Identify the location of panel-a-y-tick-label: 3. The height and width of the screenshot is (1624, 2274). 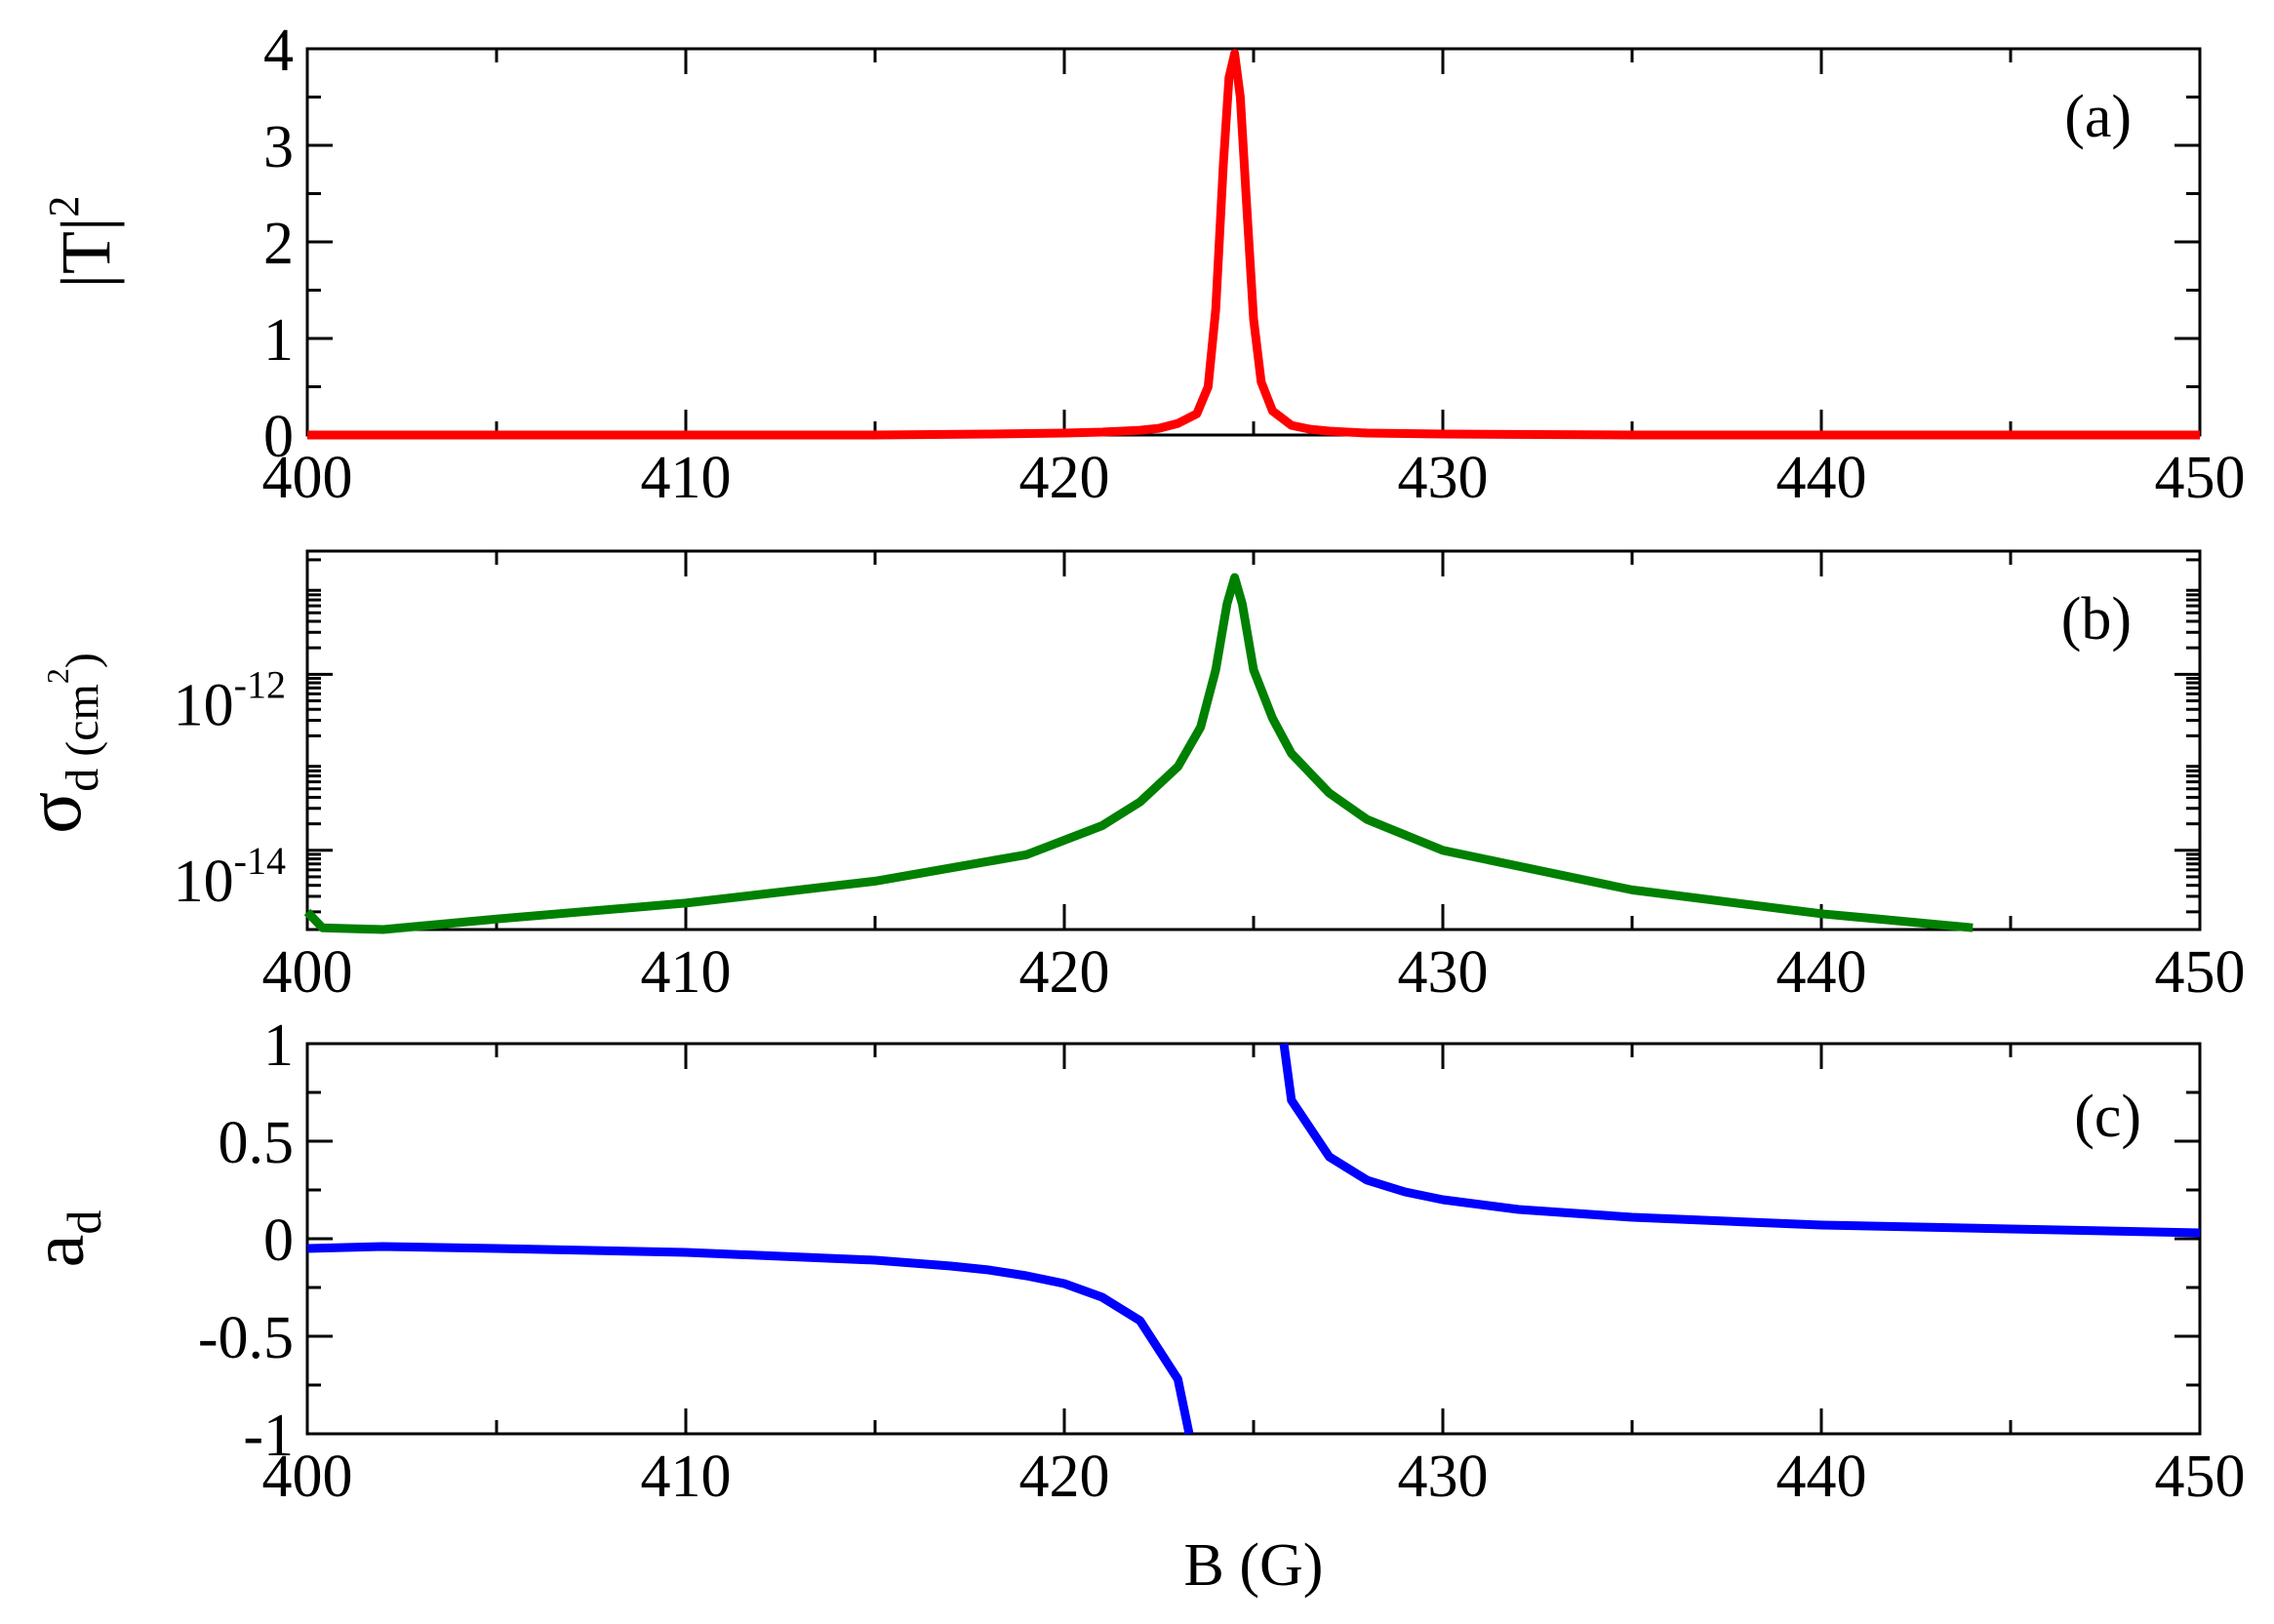
(278, 147).